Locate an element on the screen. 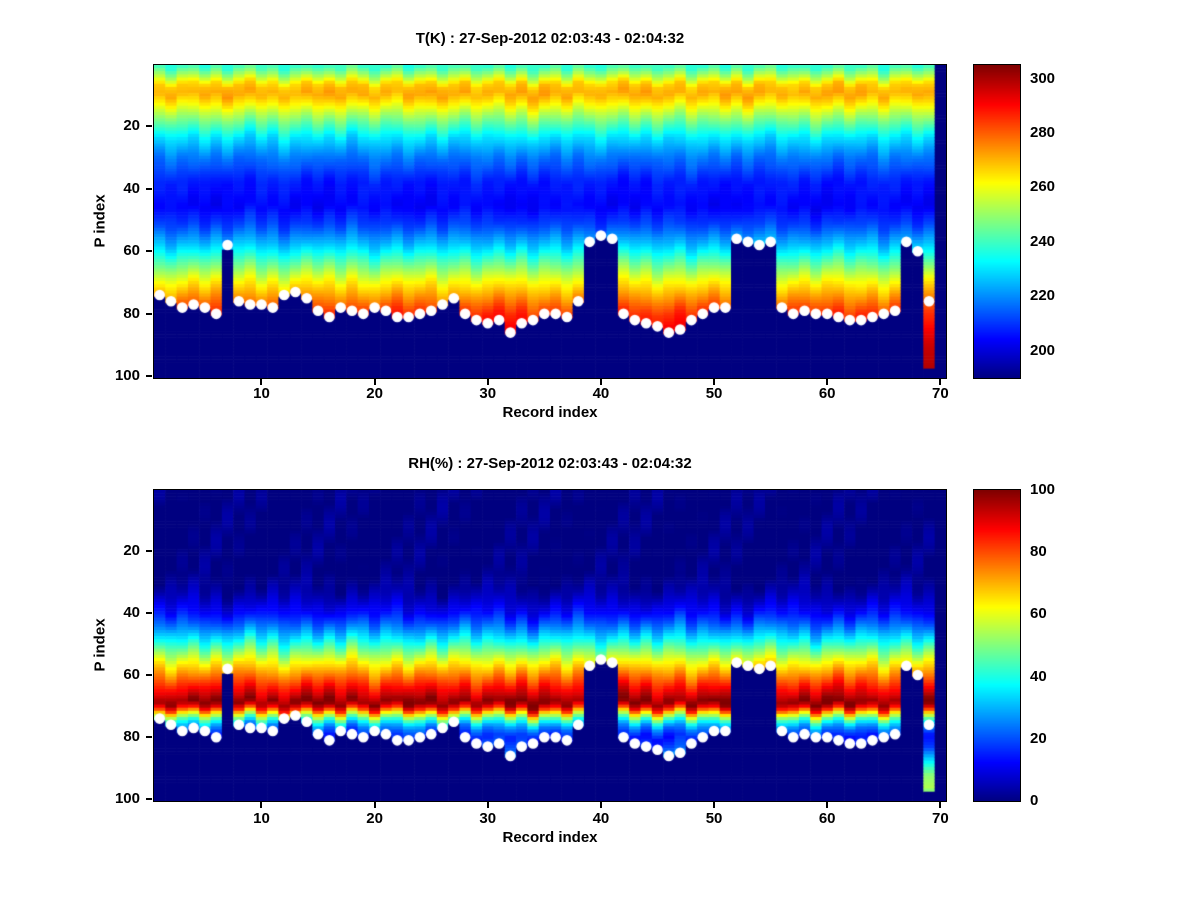  colorbar-tick-label: 80 is located at coordinates (1038, 552).